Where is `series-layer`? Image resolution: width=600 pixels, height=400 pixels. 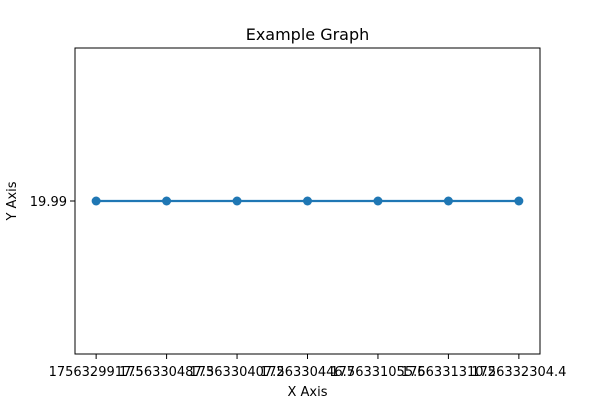
series-layer is located at coordinates (307, 201).